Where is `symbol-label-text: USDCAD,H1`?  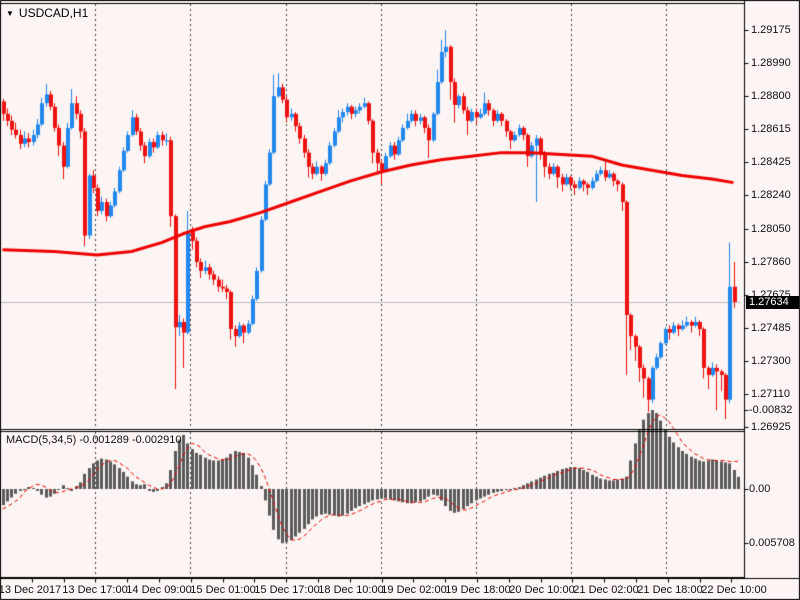 symbol-label-text: USDCAD,H1 is located at coordinates (53, 13).